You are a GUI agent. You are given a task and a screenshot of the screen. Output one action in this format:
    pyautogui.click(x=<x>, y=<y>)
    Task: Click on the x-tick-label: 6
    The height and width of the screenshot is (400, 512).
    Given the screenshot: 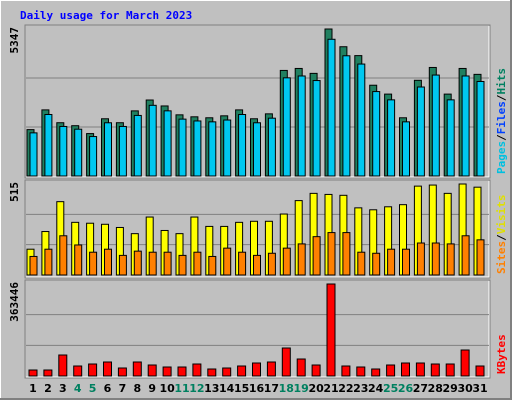 What is the action you would take?
    pyautogui.click(x=108, y=388)
    